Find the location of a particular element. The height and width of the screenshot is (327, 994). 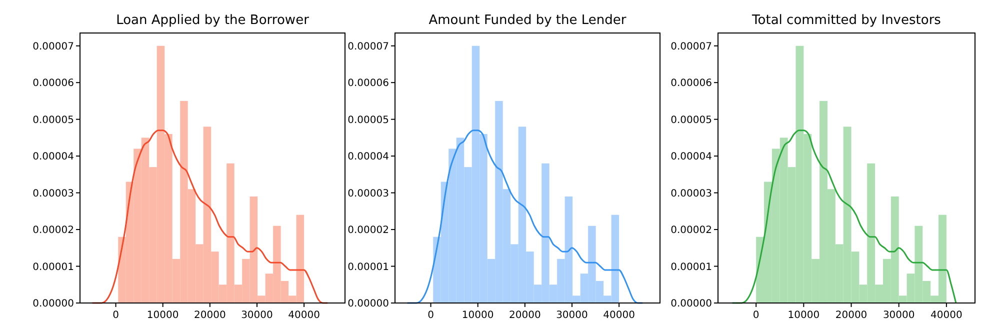

chart-title: Total committed by Investors is located at coordinates (846, 20).